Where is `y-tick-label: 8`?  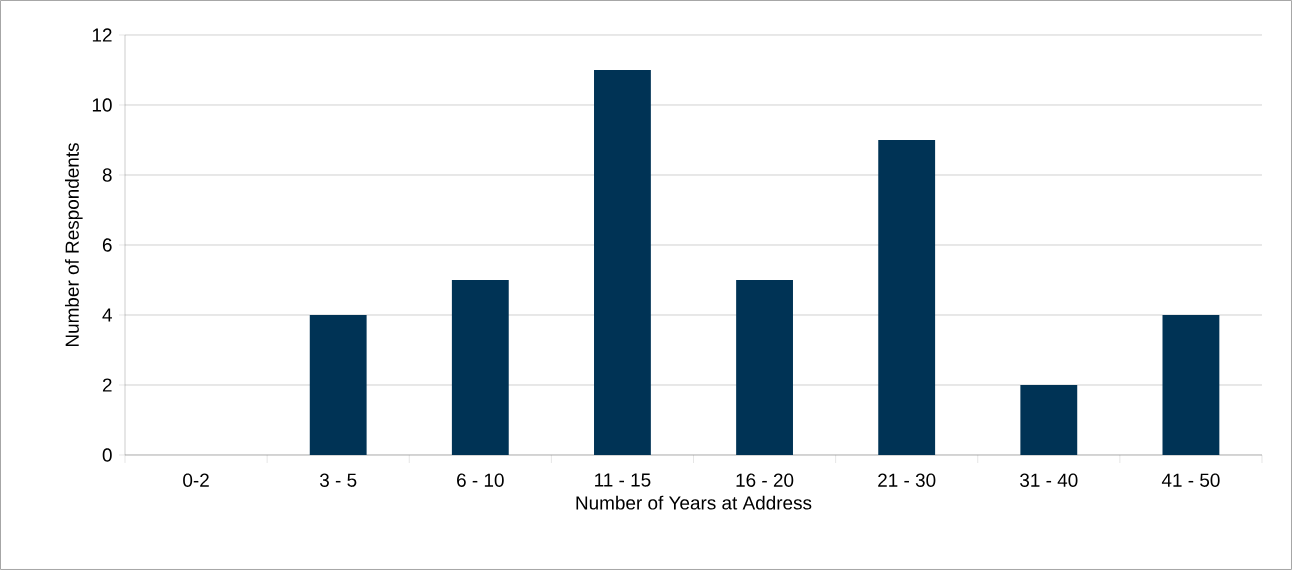 y-tick-label: 8 is located at coordinates (107, 175).